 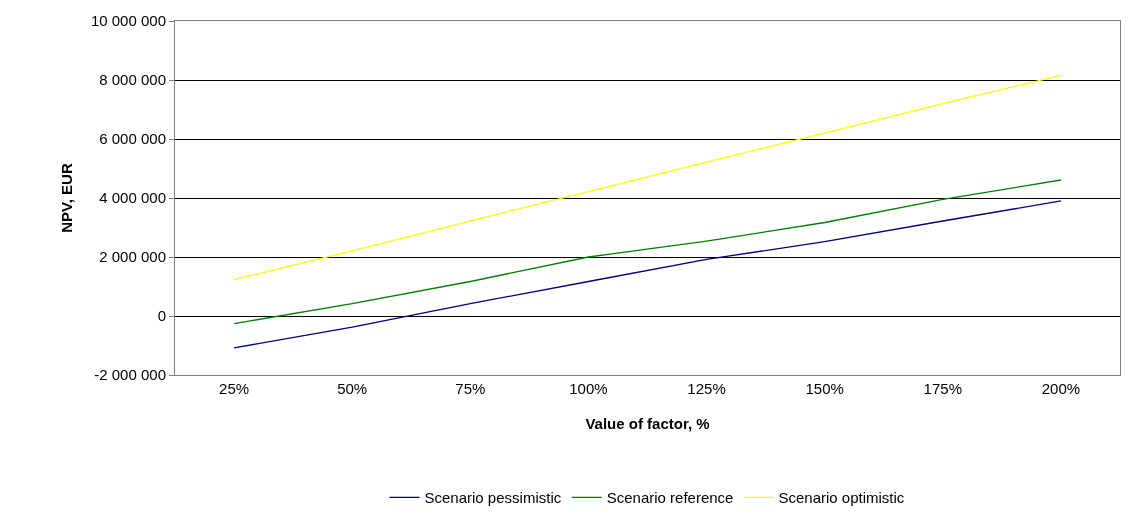 I want to click on x-tick-label: 150%, so click(x=824, y=388).